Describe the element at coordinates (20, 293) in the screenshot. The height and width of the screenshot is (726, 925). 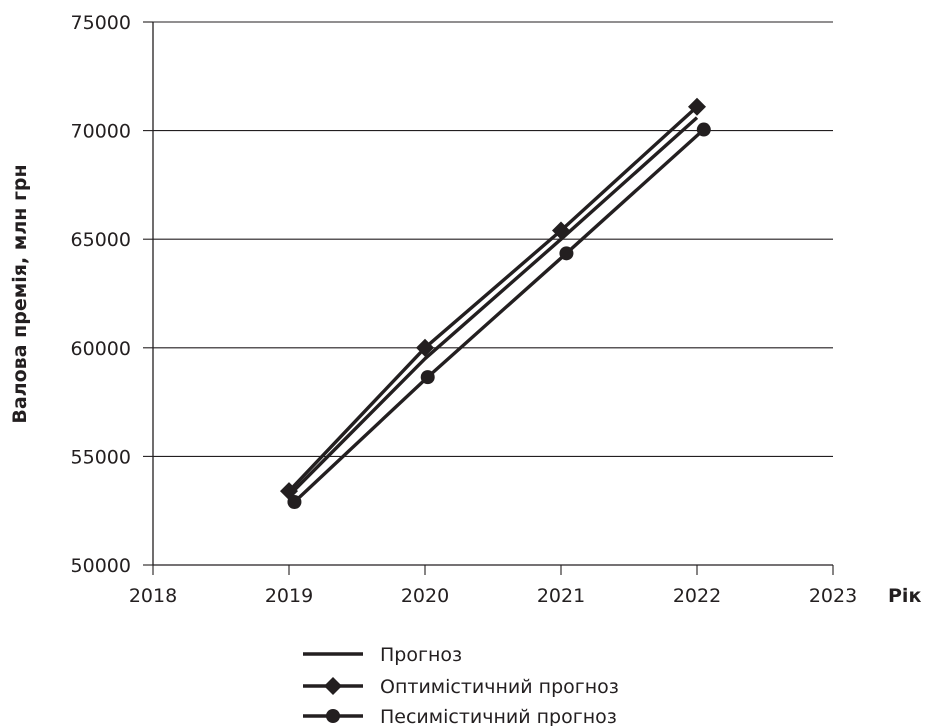
I see `y-axis-title: Валова премія, млн грн` at that location.